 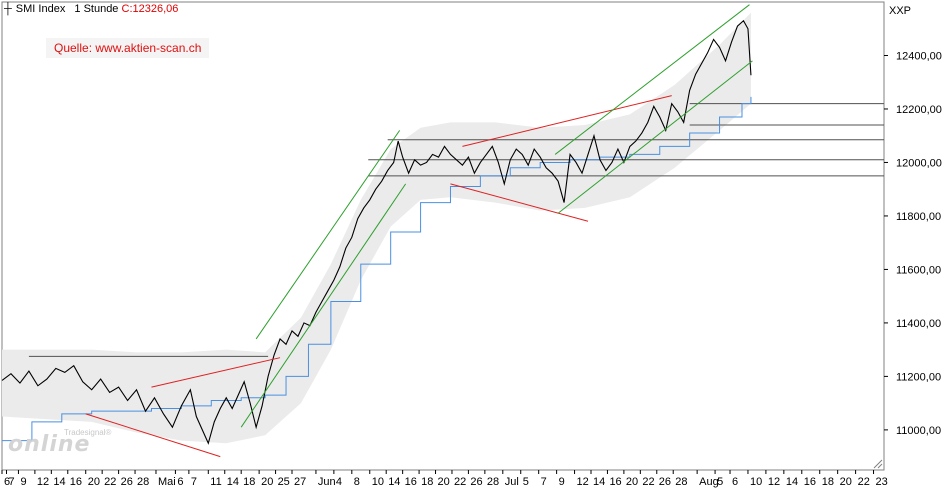 What do you see at coordinates (665, 482) in the screenshot?
I see `x-tick-label-39: 26` at bounding box center [665, 482].